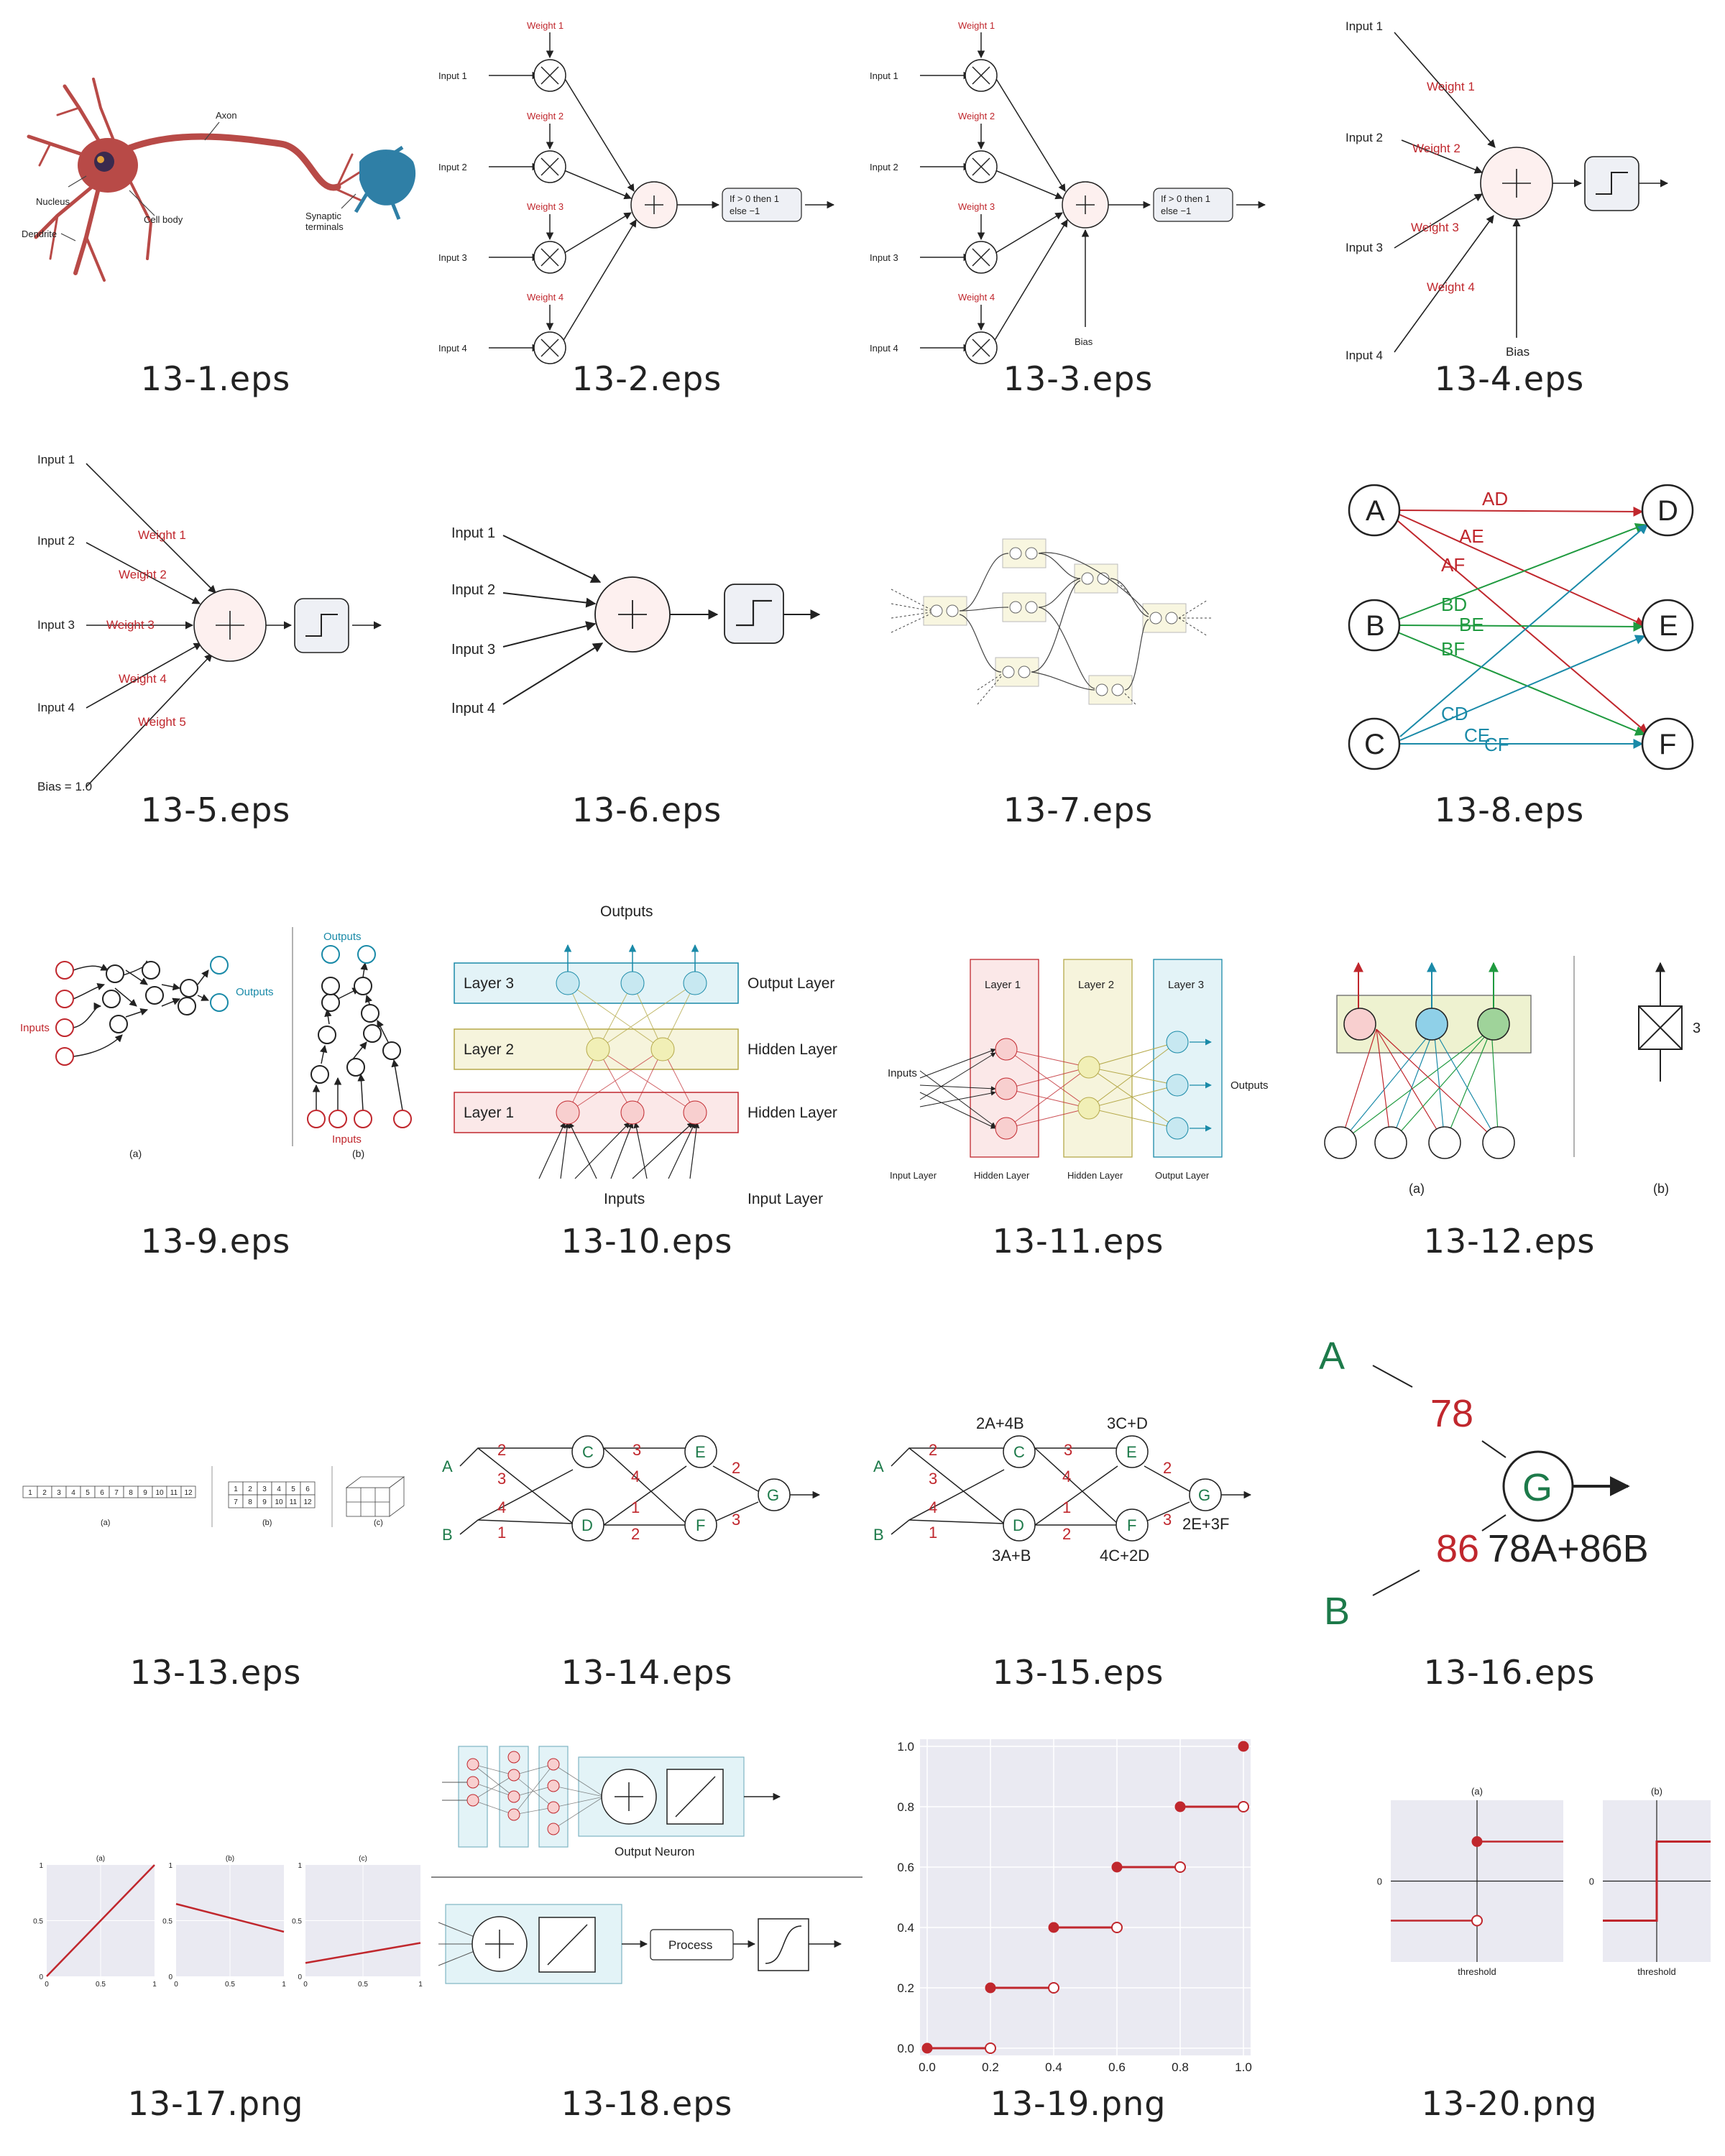 This screenshot has width=1725, height=2156. I want to click on node-g: G, so click(1537, 1487).